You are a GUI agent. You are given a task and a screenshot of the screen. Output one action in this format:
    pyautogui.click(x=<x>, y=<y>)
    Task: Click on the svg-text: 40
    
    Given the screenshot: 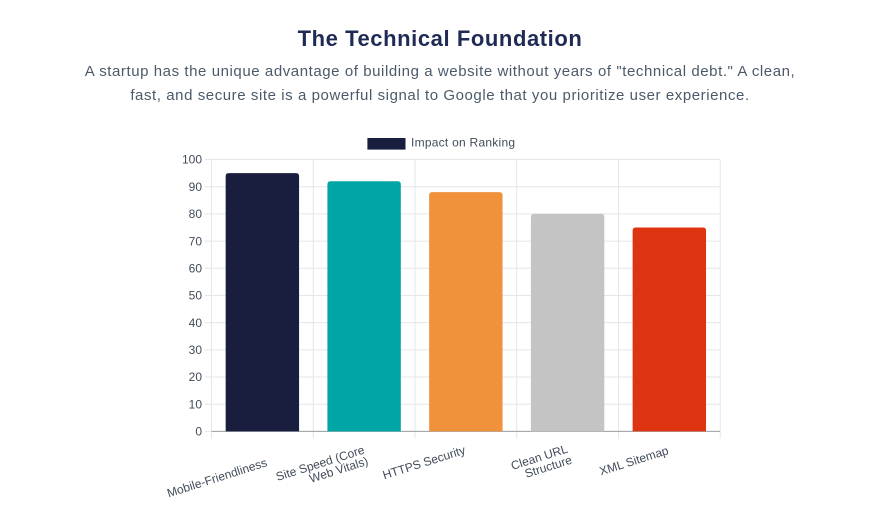 What is the action you would take?
    pyautogui.click(x=196, y=323)
    